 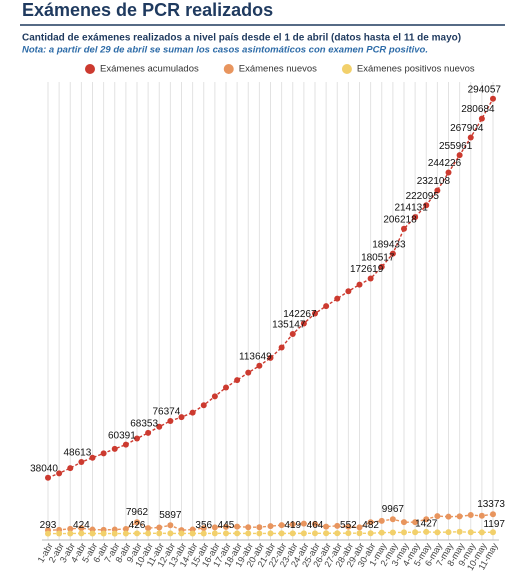 What do you see at coordinates (494, 524) in the screenshot?
I see `data-label: 1197` at bounding box center [494, 524].